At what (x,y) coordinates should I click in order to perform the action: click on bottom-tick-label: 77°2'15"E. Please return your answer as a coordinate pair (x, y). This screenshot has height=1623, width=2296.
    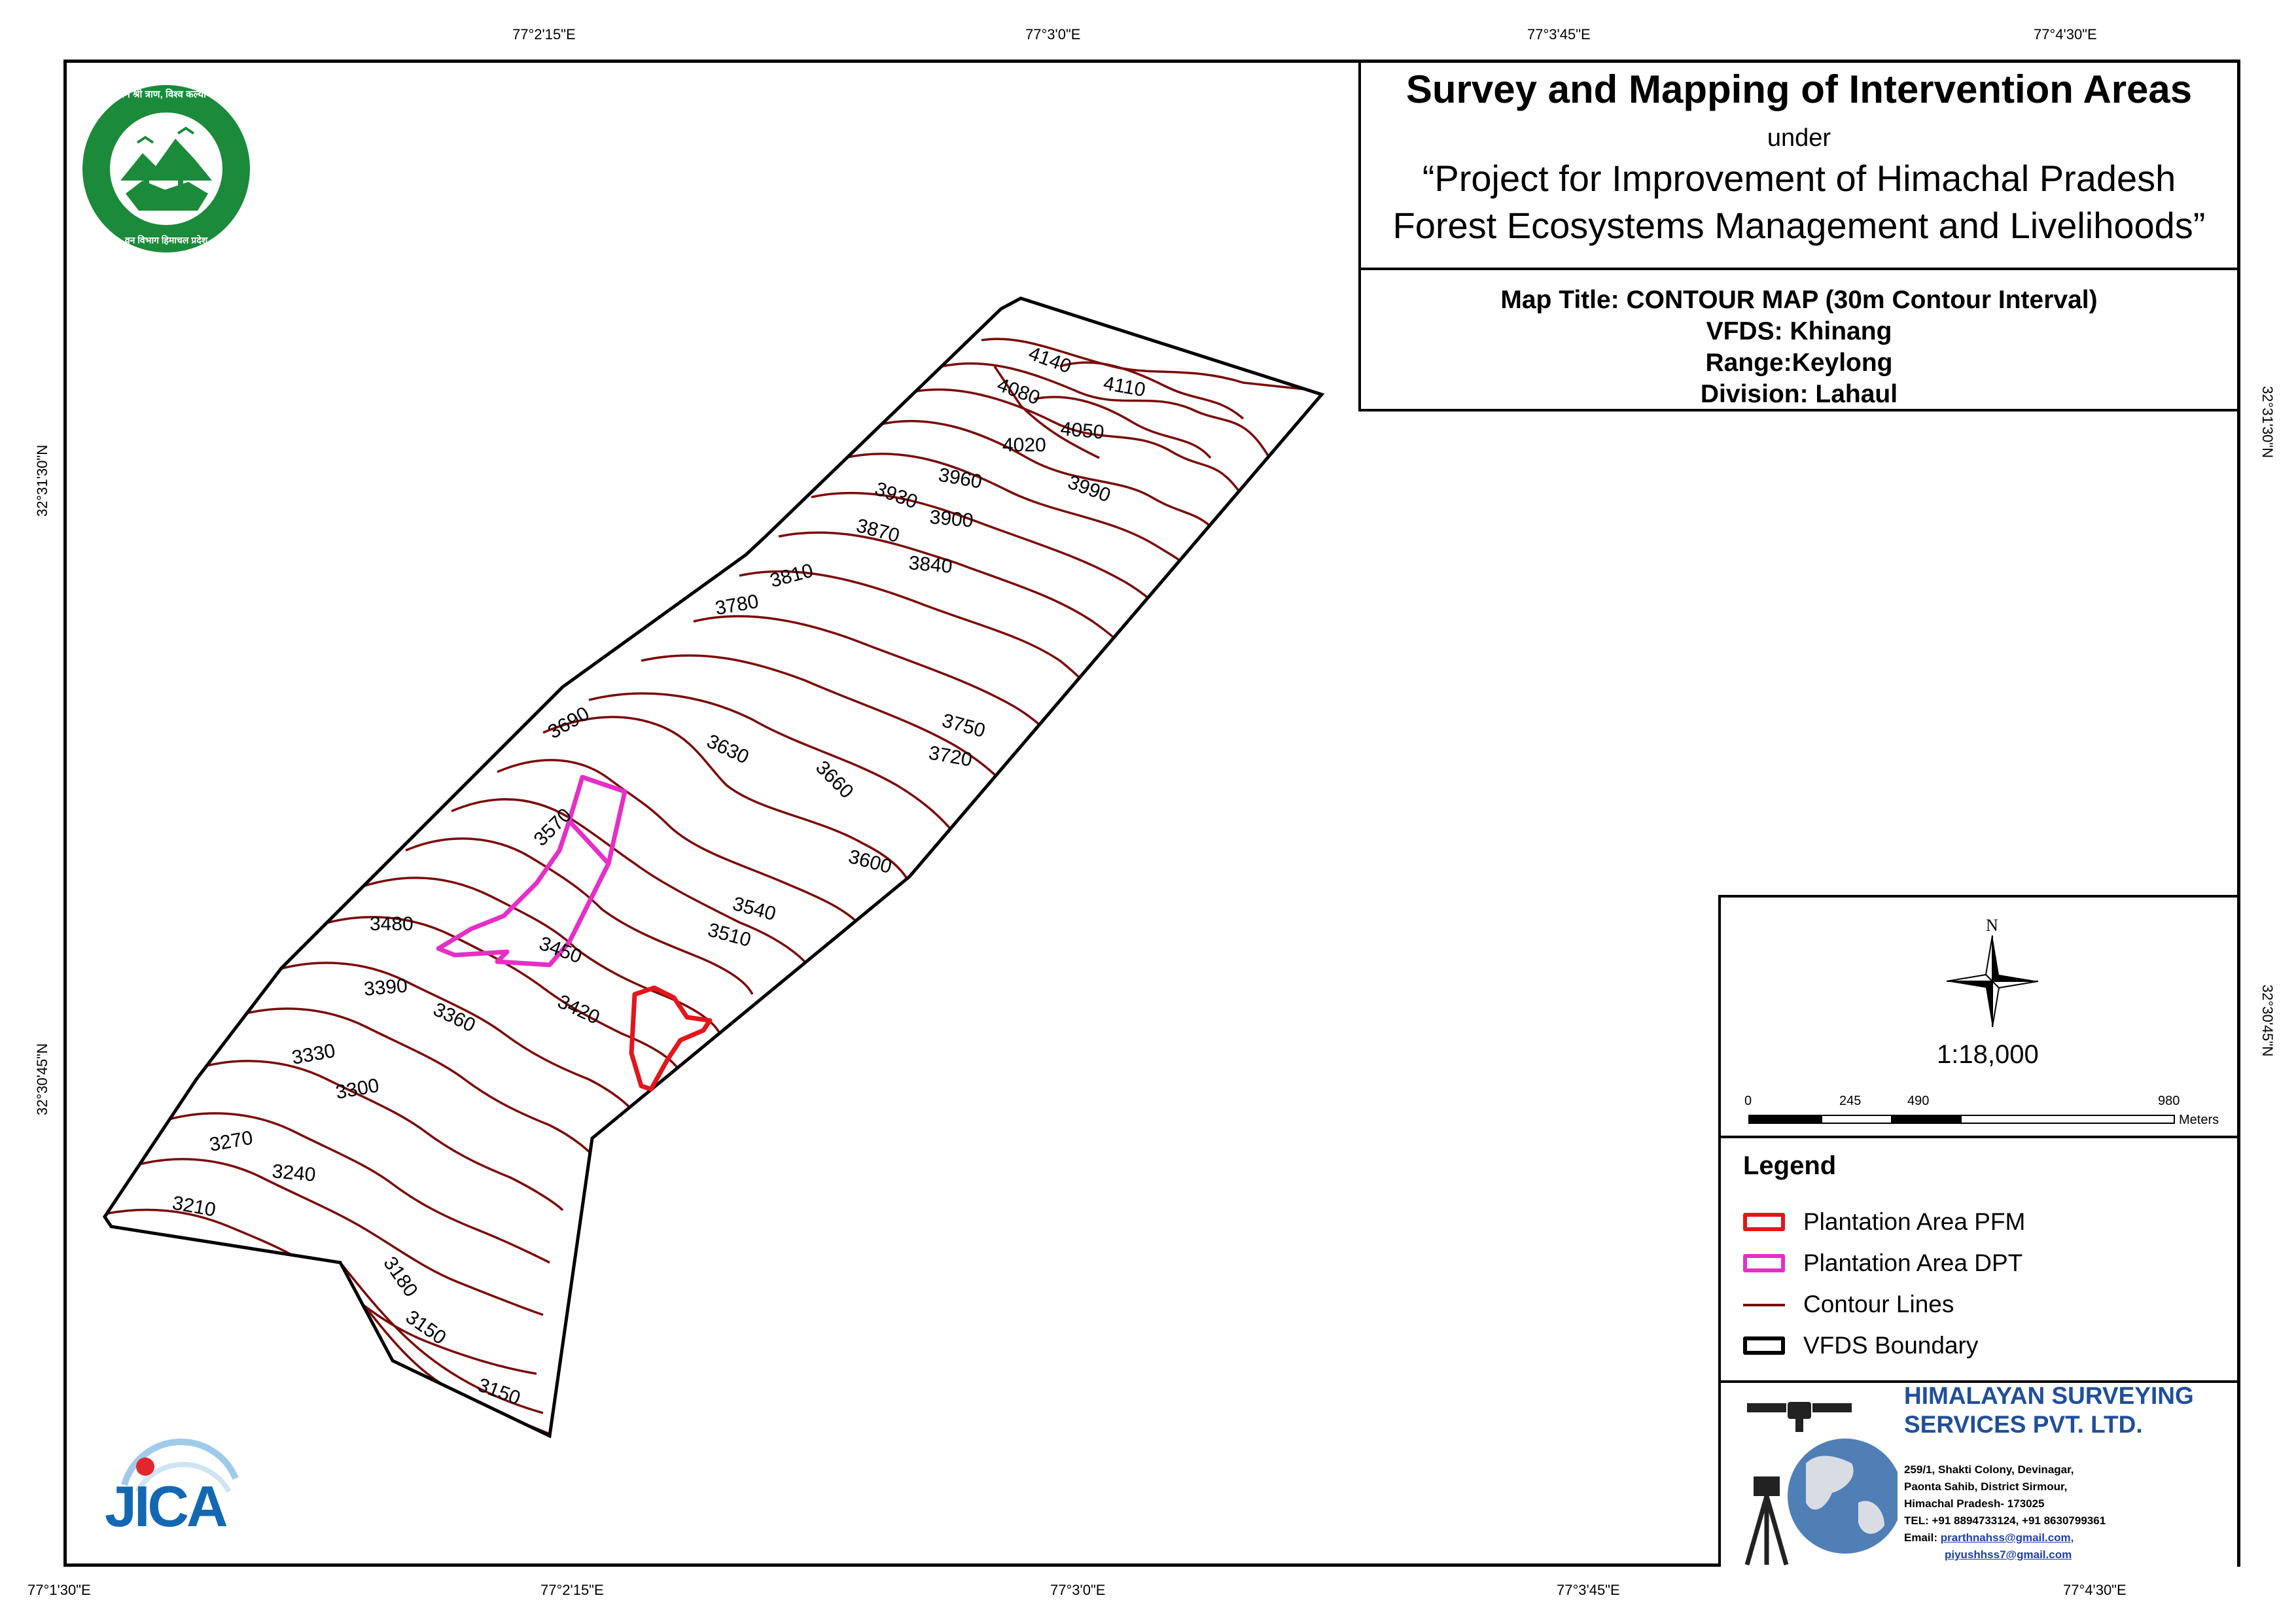
    Looking at the image, I should click on (572, 1590).